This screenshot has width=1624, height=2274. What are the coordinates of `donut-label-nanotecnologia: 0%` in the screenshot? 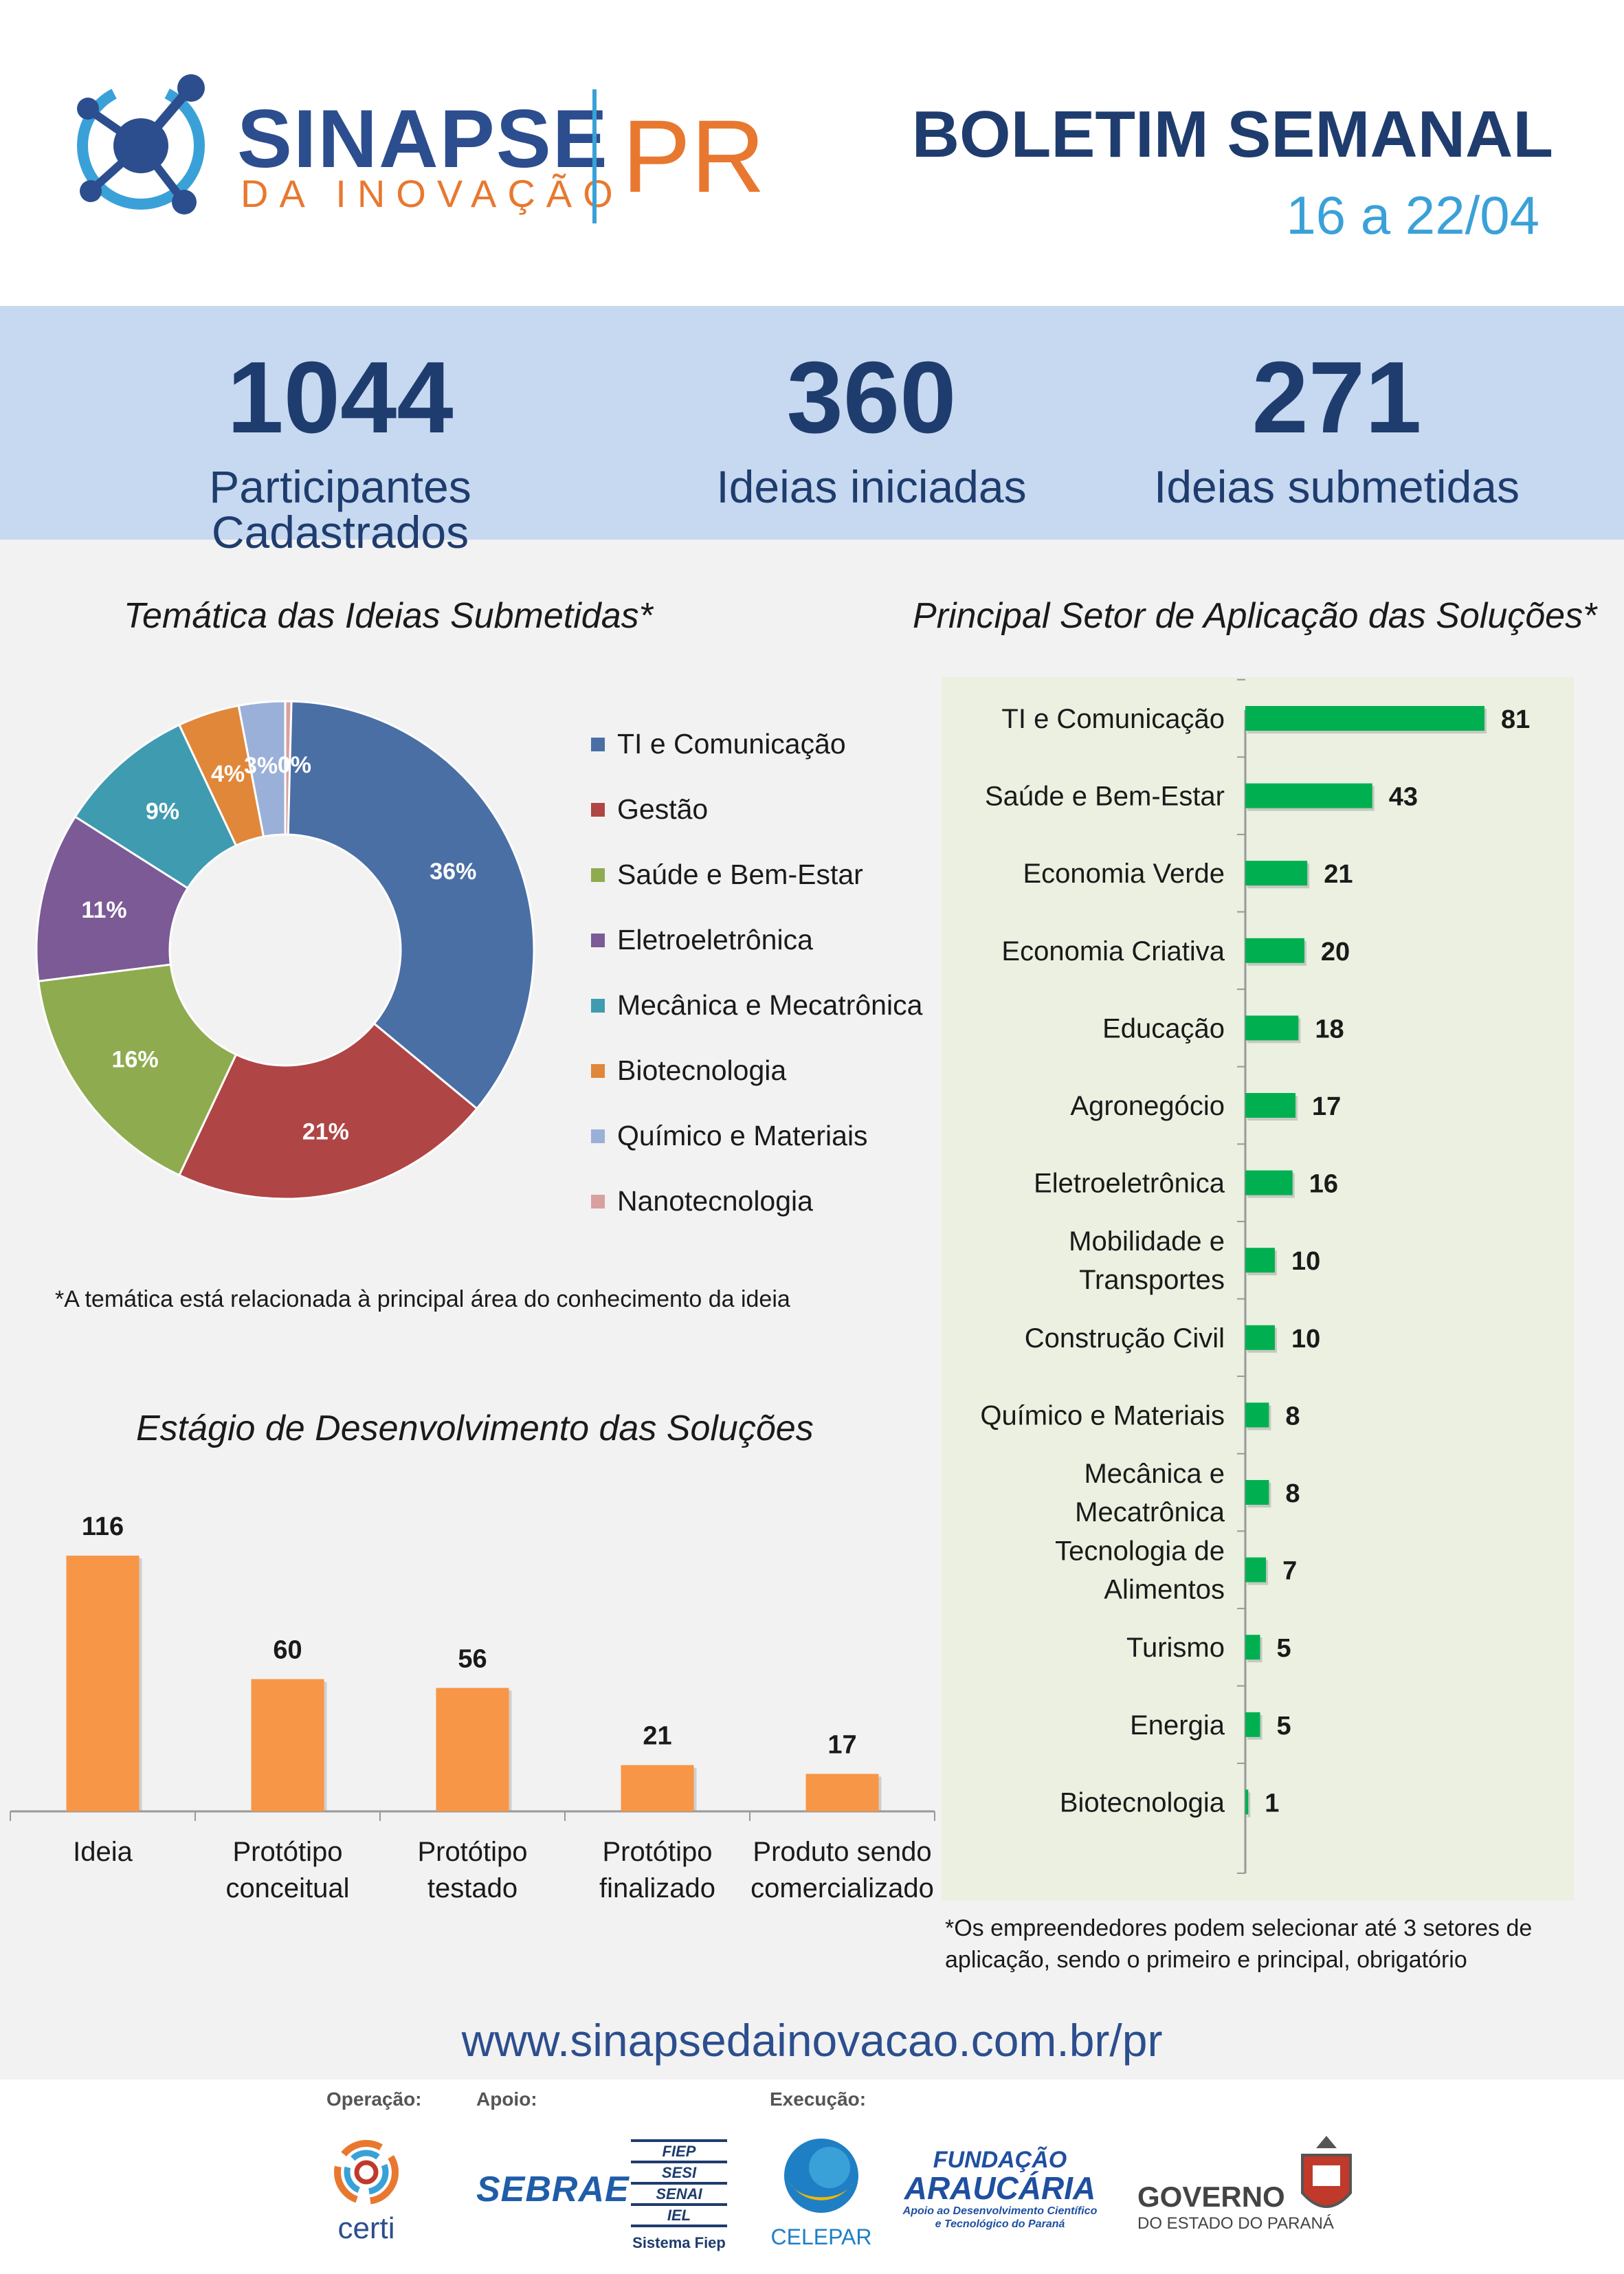 It's located at (294, 765).